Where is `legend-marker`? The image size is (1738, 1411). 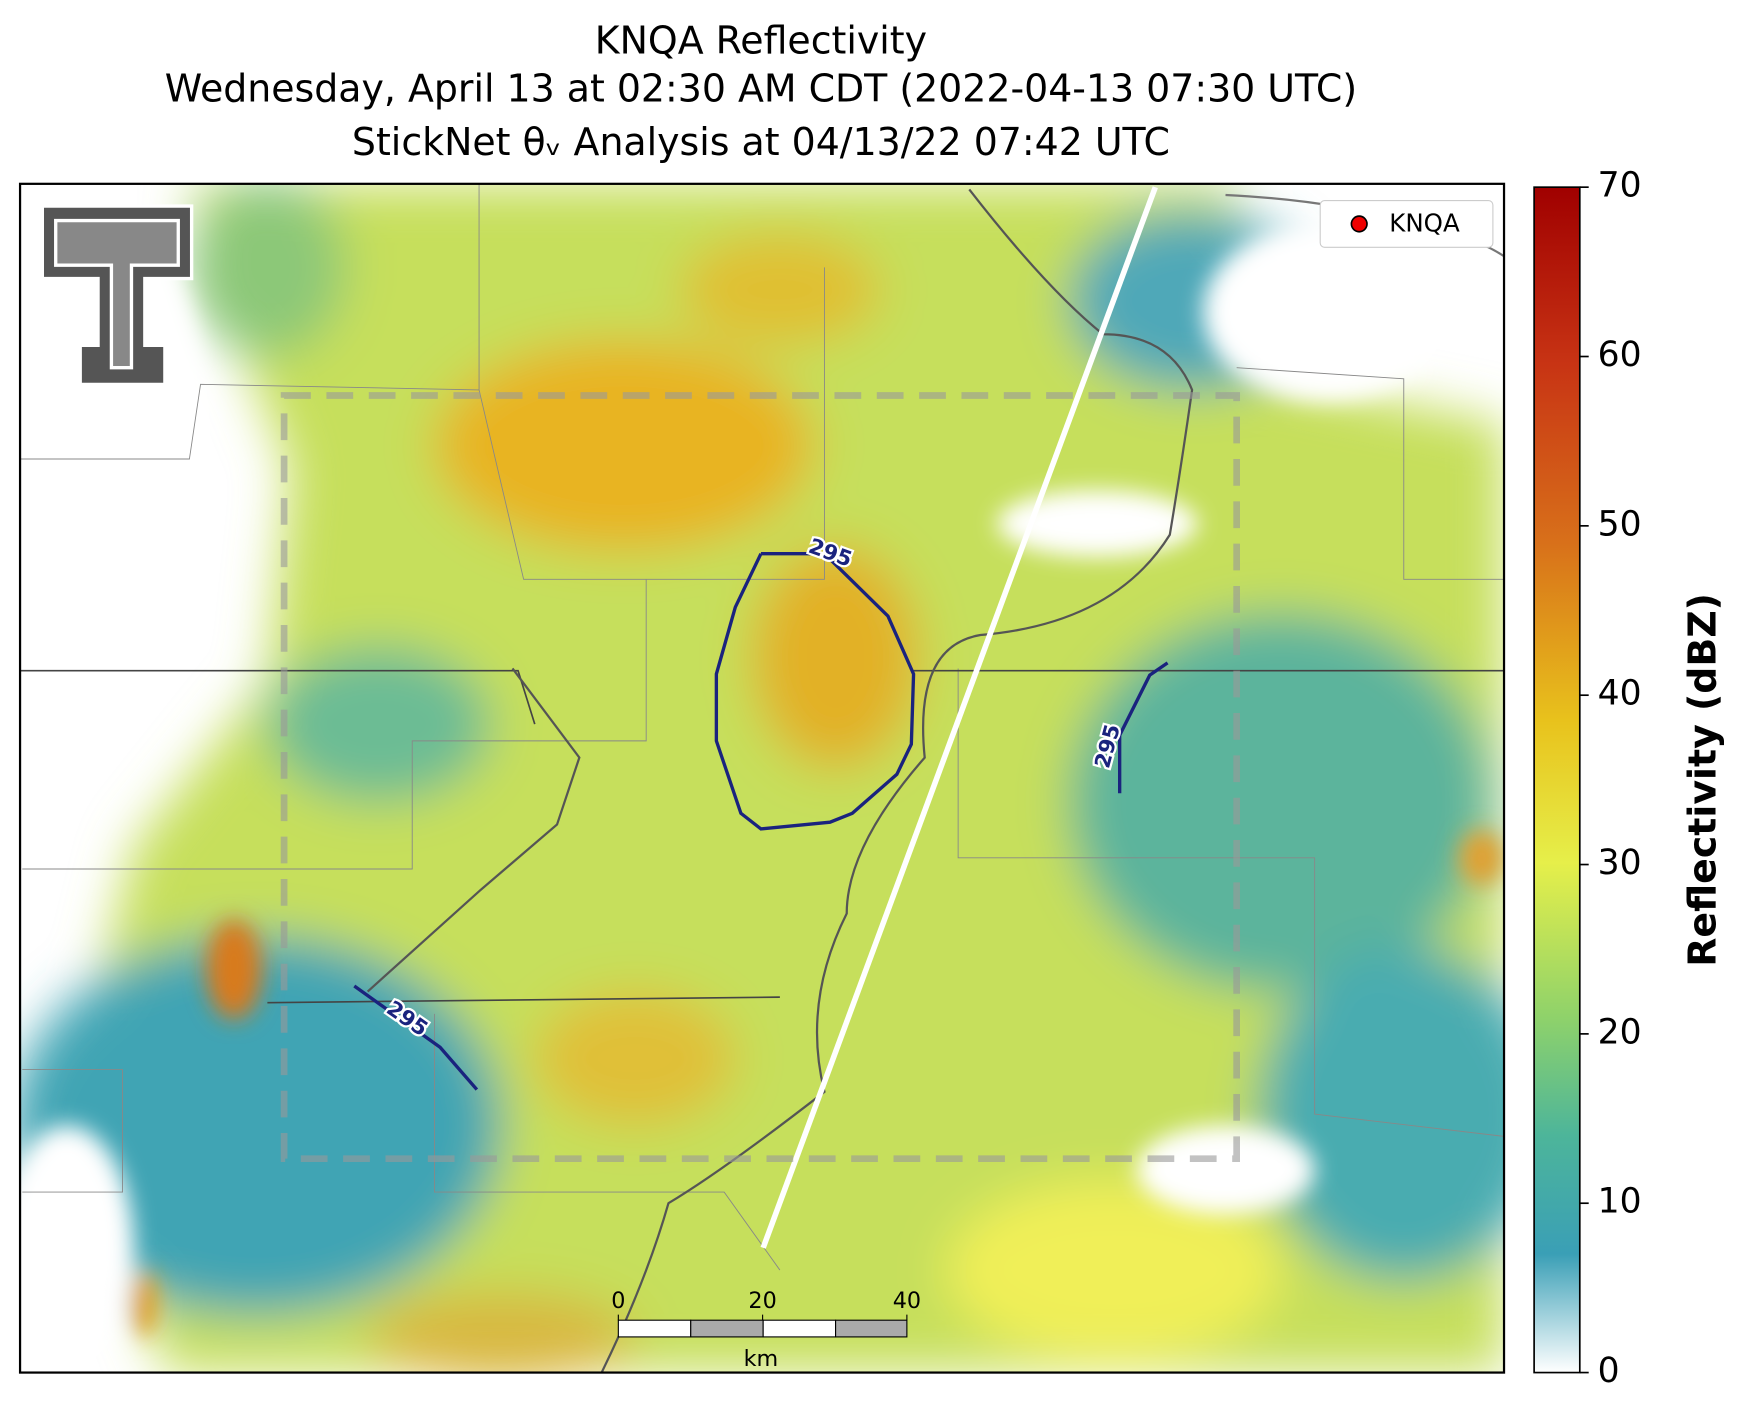 legend-marker is located at coordinates (1359, 224).